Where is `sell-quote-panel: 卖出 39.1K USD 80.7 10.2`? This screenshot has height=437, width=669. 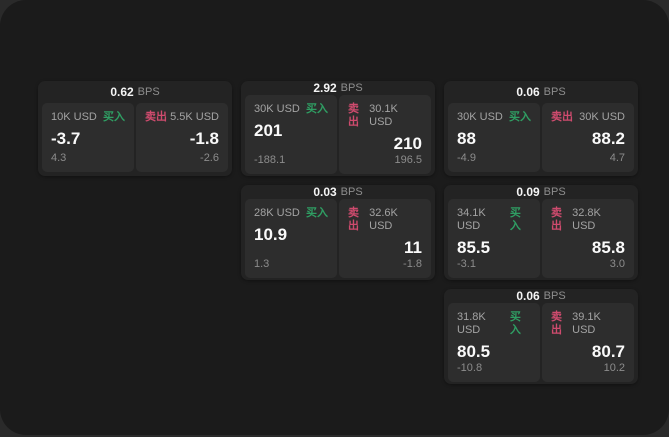
sell-quote-panel: 卖出 39.1K USD 80.7 10.2 is located at coordinates (588, 342).